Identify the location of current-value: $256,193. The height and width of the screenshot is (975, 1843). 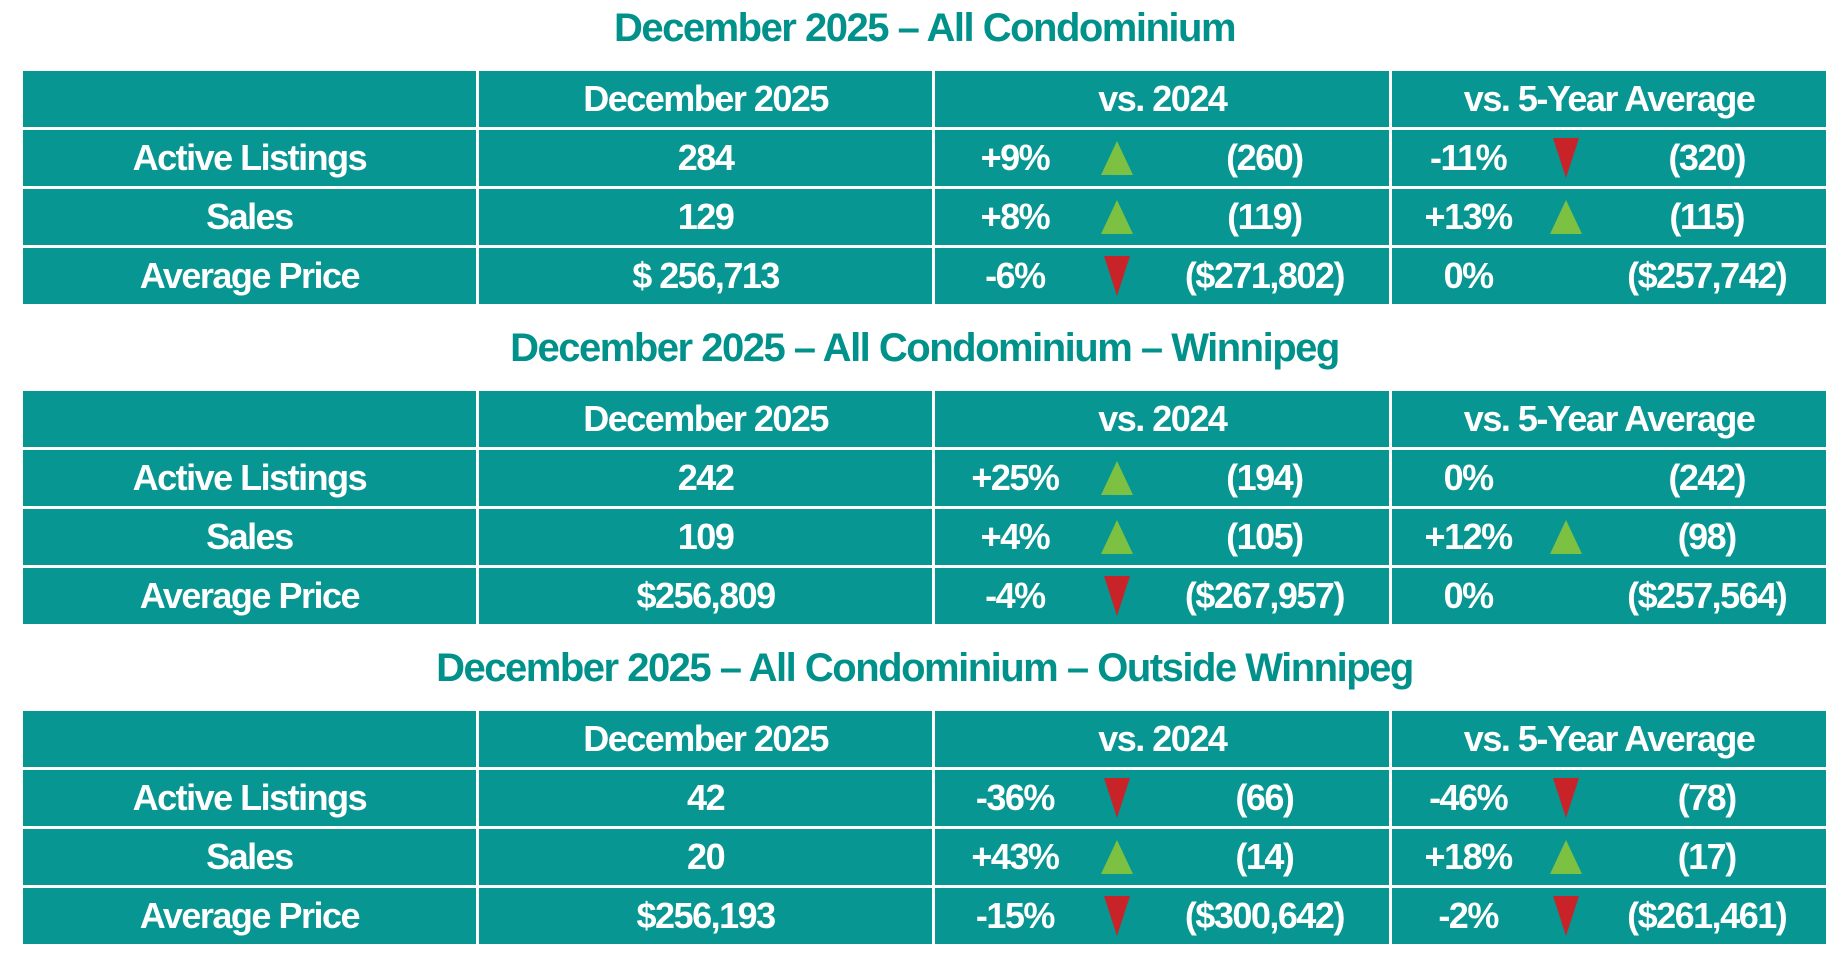
(705, 916).